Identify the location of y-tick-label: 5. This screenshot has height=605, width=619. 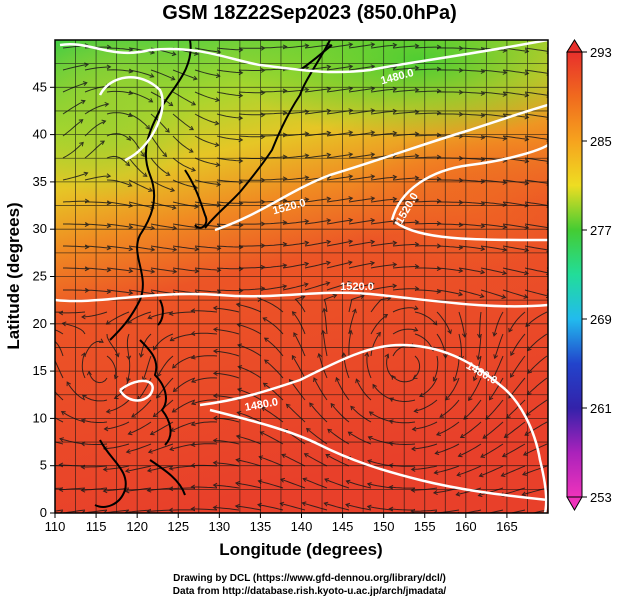
(43, 465).